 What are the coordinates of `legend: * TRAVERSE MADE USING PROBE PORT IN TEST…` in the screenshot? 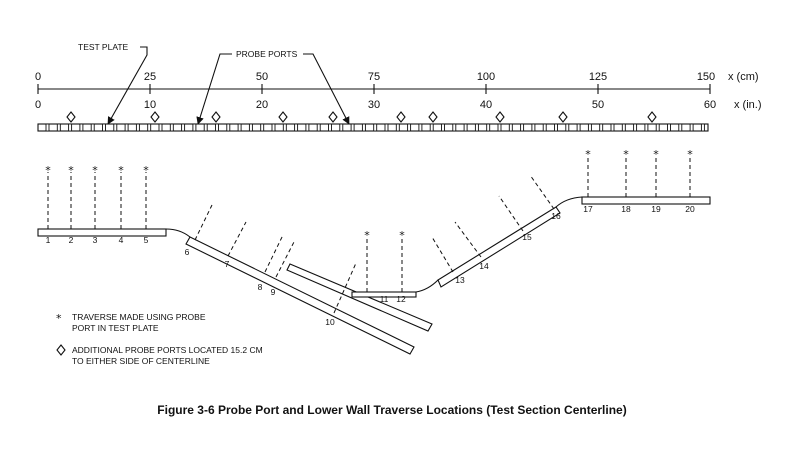 It's located at (159, 339).